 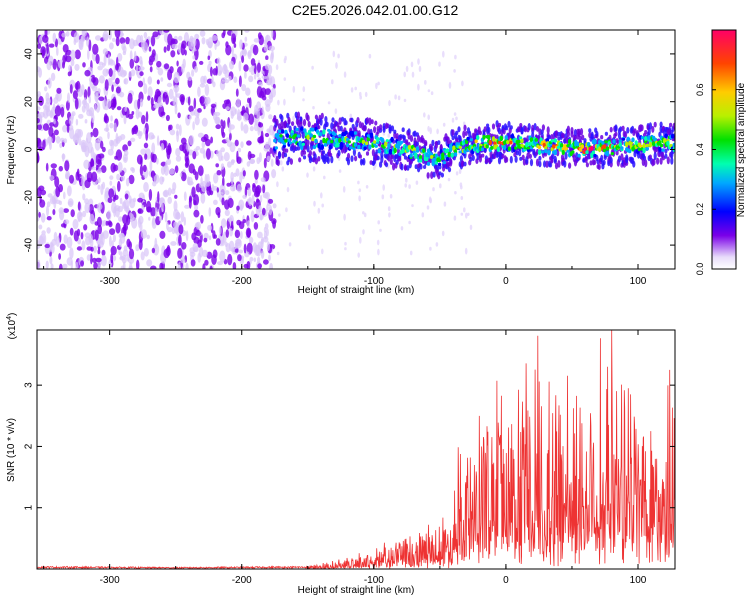 I want to click on bottom-x-axis-label: Height of straight line (km), so click(x=356, y=590).